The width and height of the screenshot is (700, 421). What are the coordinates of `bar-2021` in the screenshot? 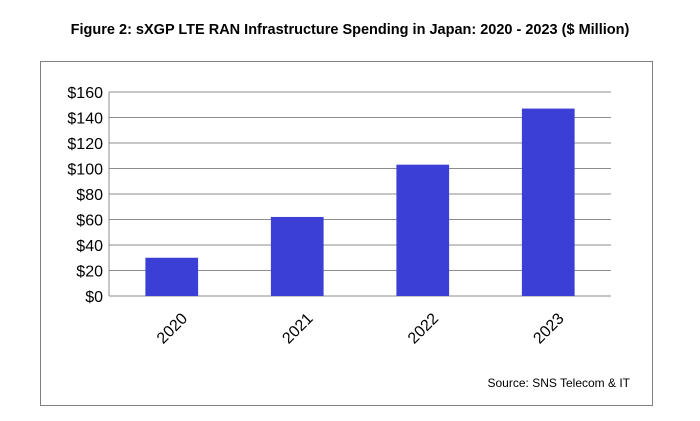 It's located at (297, 256).